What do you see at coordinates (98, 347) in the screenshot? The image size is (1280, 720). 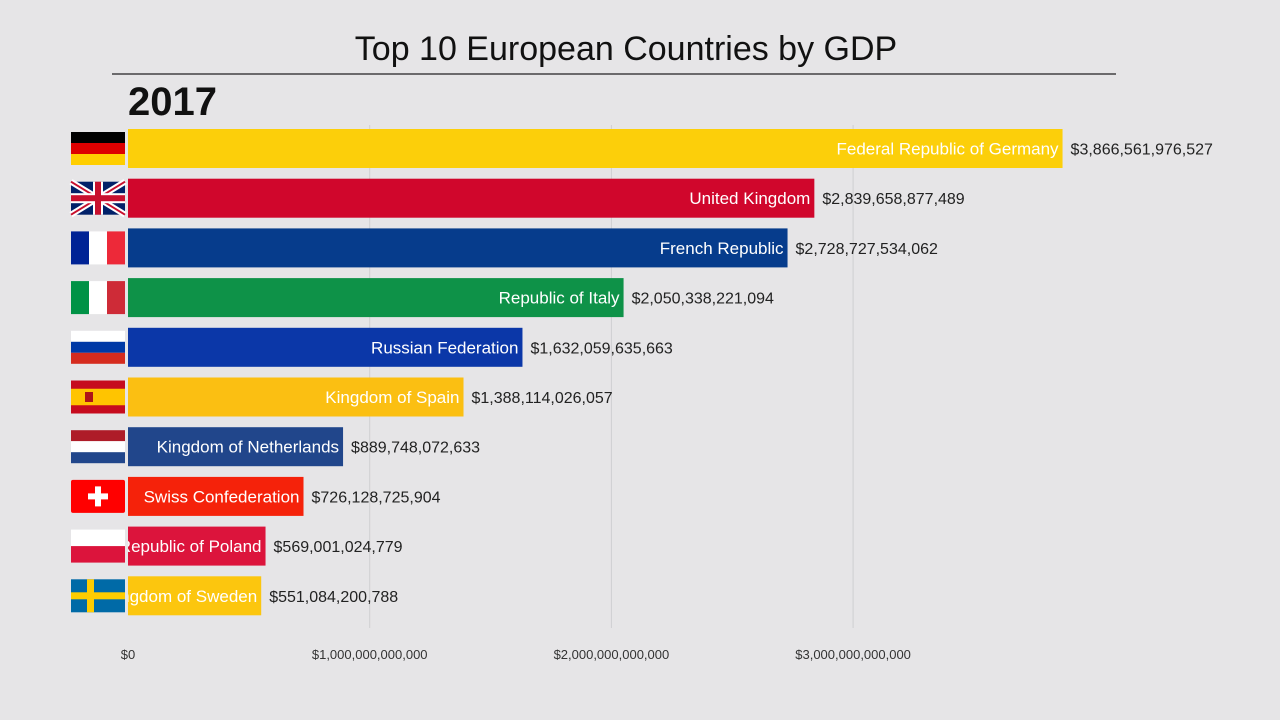 I see `russia-flag-icon` at bounding box center [98, 347].